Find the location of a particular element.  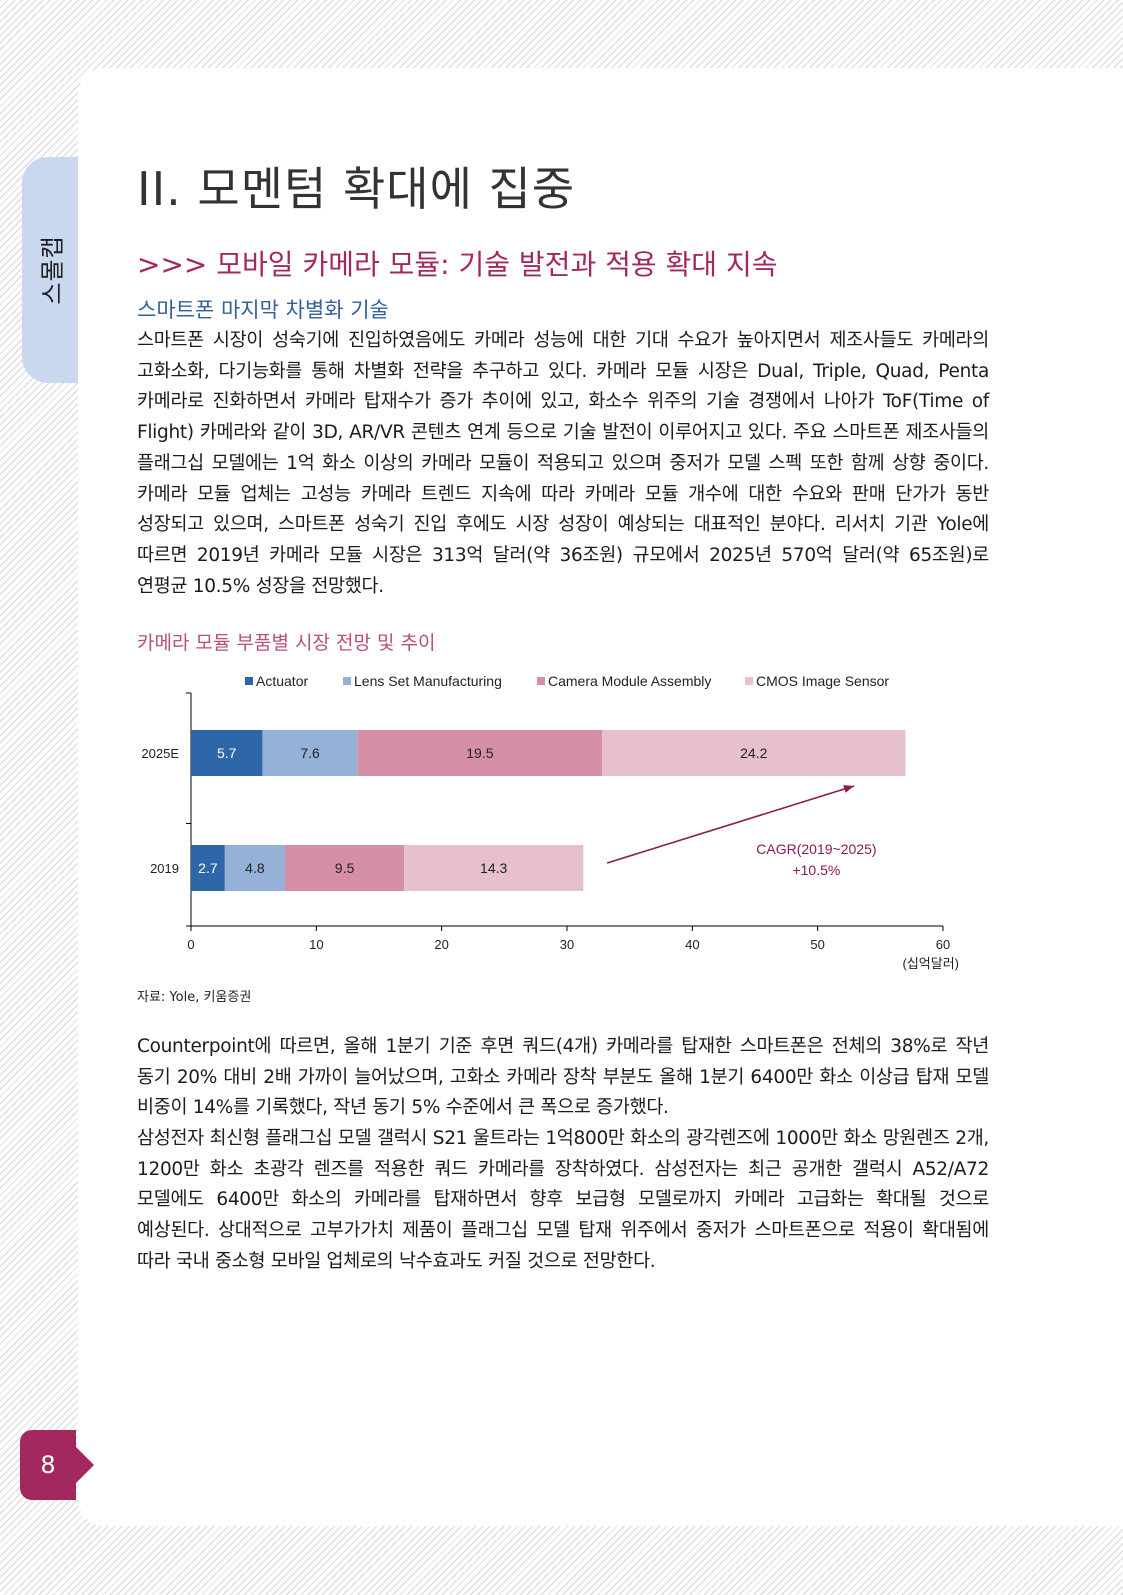

legend-label: Lens Set Manufacturing is located at coordinates (428, 681).